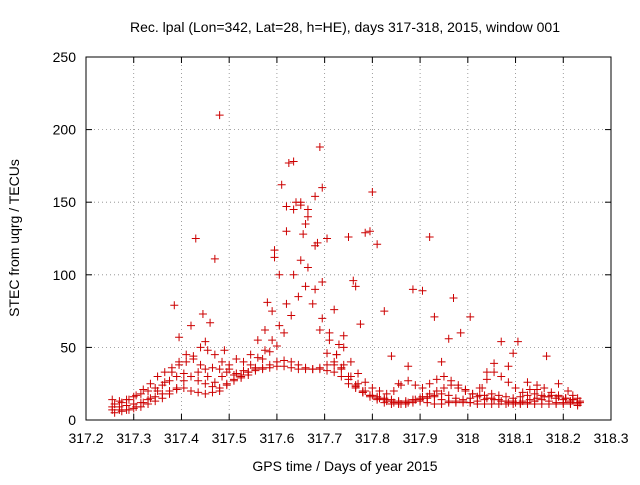 The image size is (640, 485). Describe the element at coordinates (65, 130) in the screenshot. I see `y-tick-label: 200` at that location.